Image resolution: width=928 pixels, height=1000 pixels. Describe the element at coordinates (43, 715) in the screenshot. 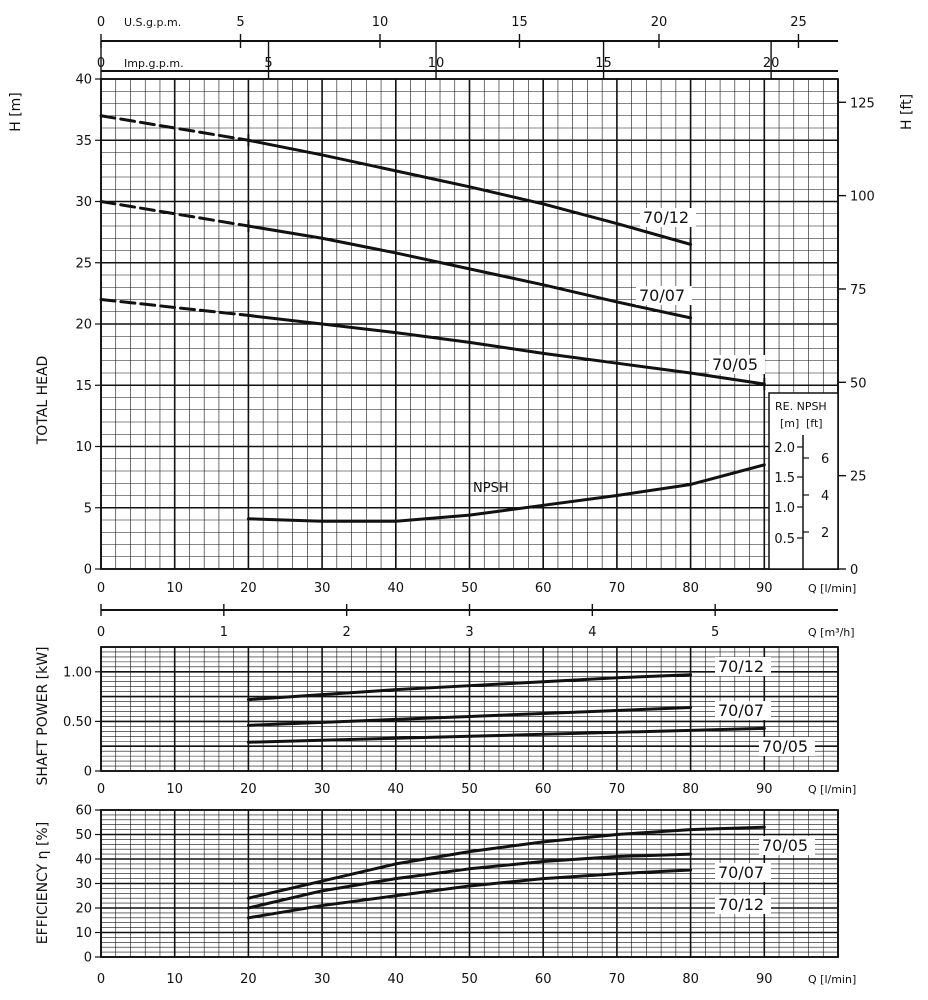

I see `shaft-power-axis-label: SHAFT POWER [kW]` at that location.